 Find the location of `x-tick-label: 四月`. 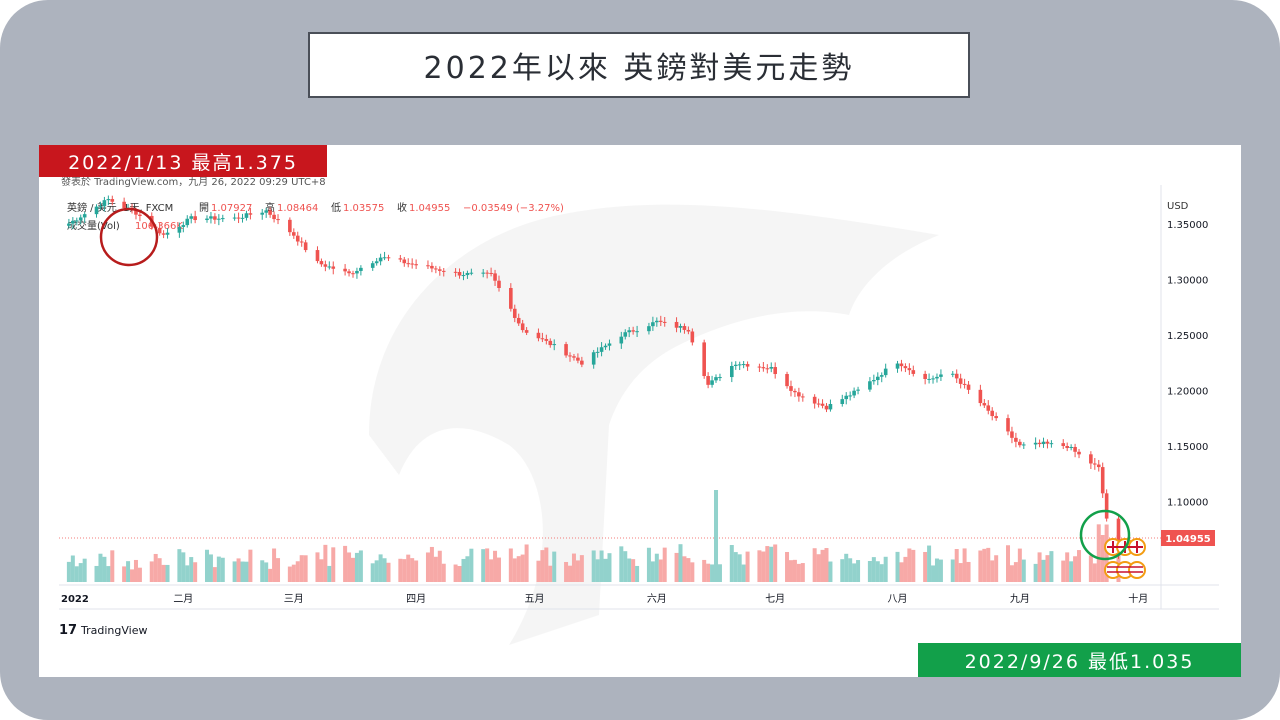

x-tick-label: 四月 is located at coordinates (416, 599).